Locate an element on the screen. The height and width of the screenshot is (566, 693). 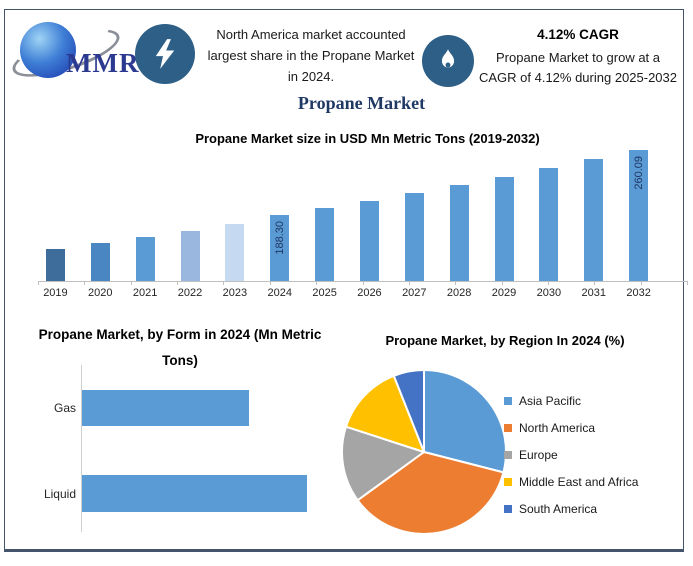
by-form-bar-plot is located at coordinates (198, 448).